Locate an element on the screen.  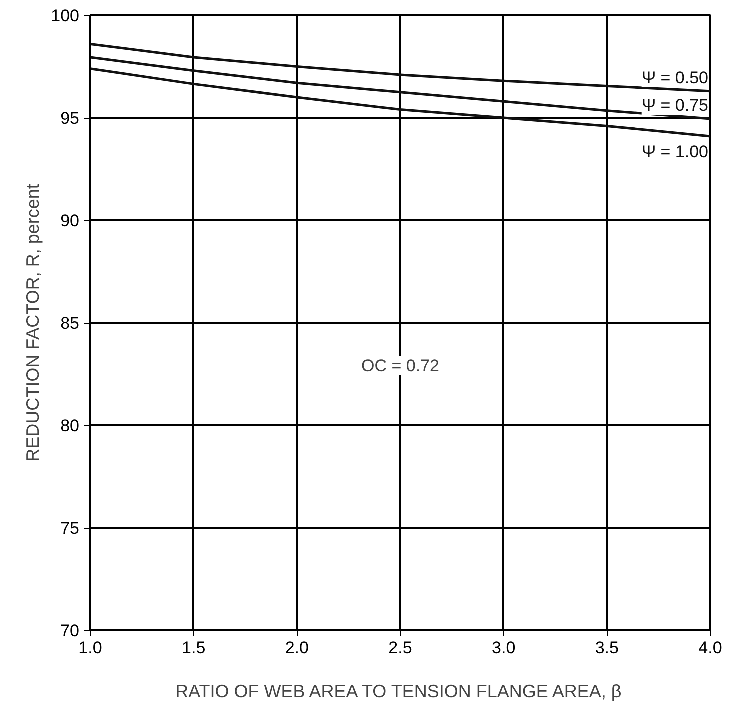
x-tick-label: 1.5 is located at coordinates (194, 648).